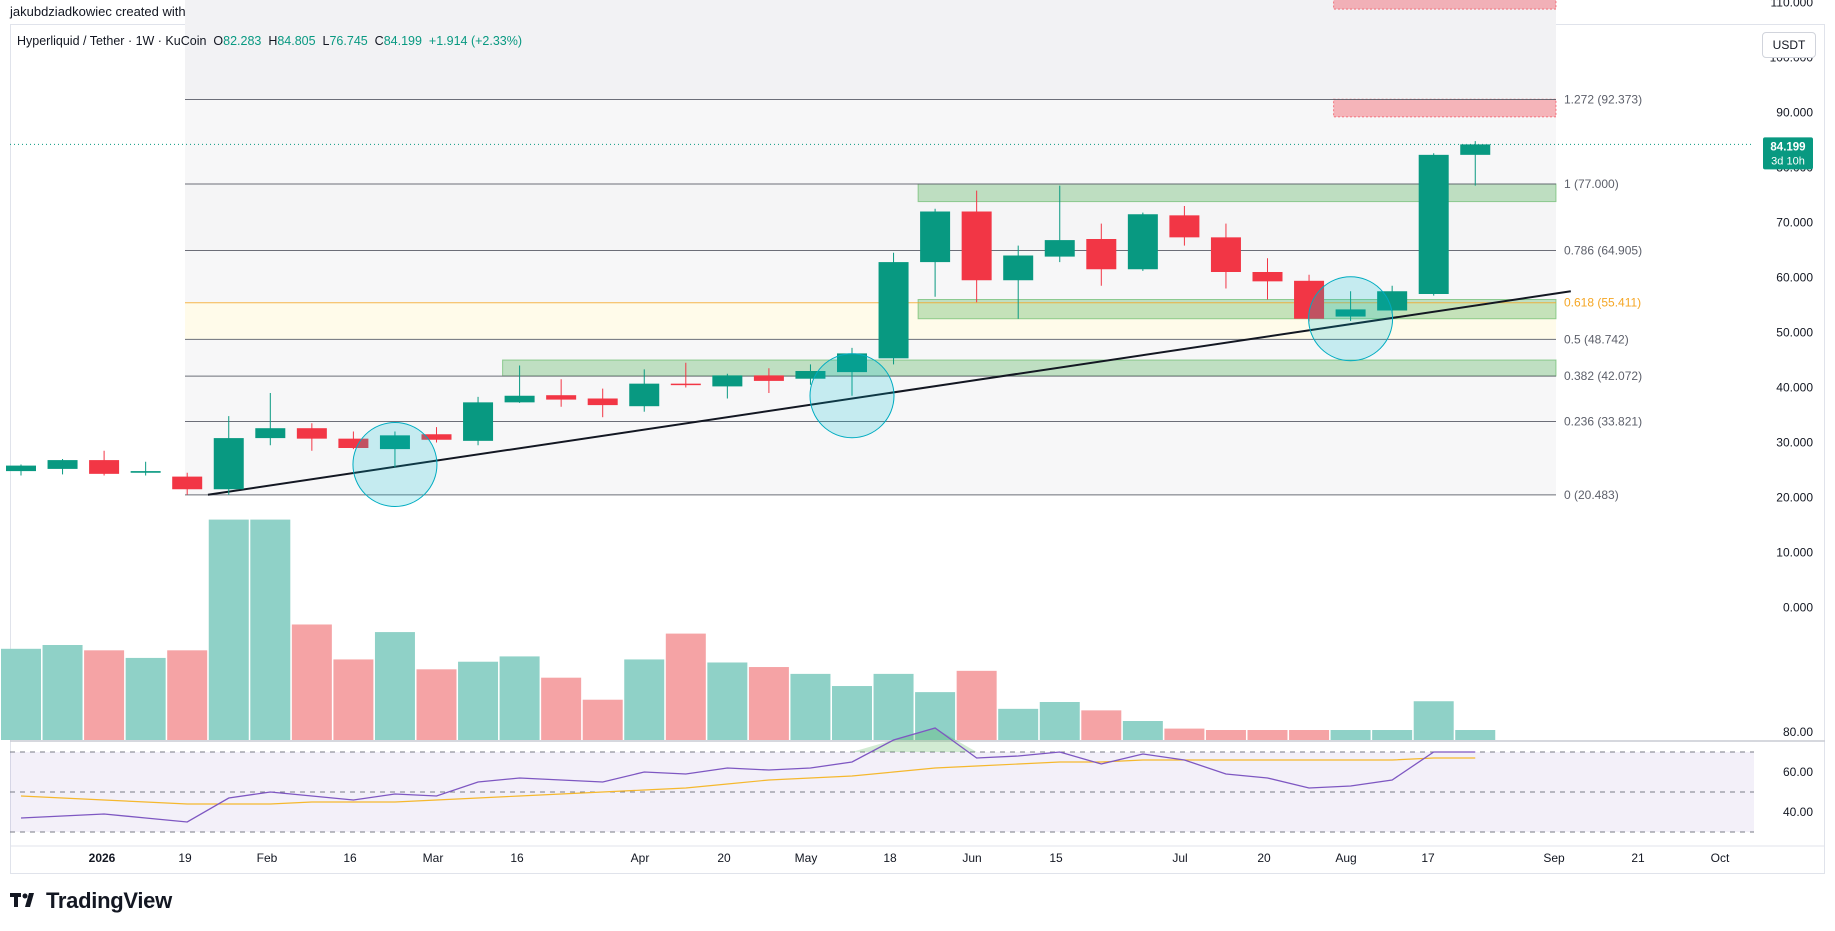 This screenshot has width=1835, height=931. I want to click on time-axis-label: Sep, so click(1554, 858).